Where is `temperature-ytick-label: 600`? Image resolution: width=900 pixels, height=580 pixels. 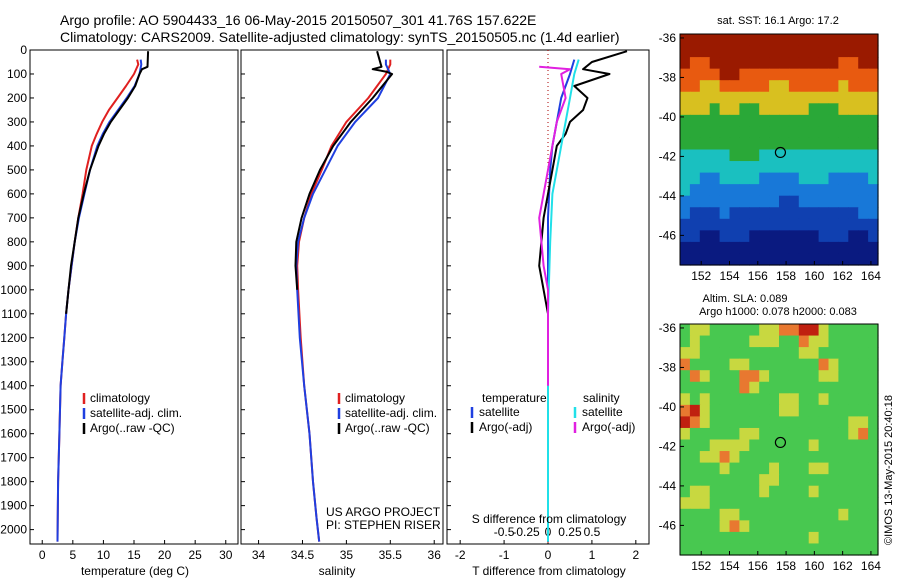 temperature-ytick-label: 600 is located at coordinates (17, 194).